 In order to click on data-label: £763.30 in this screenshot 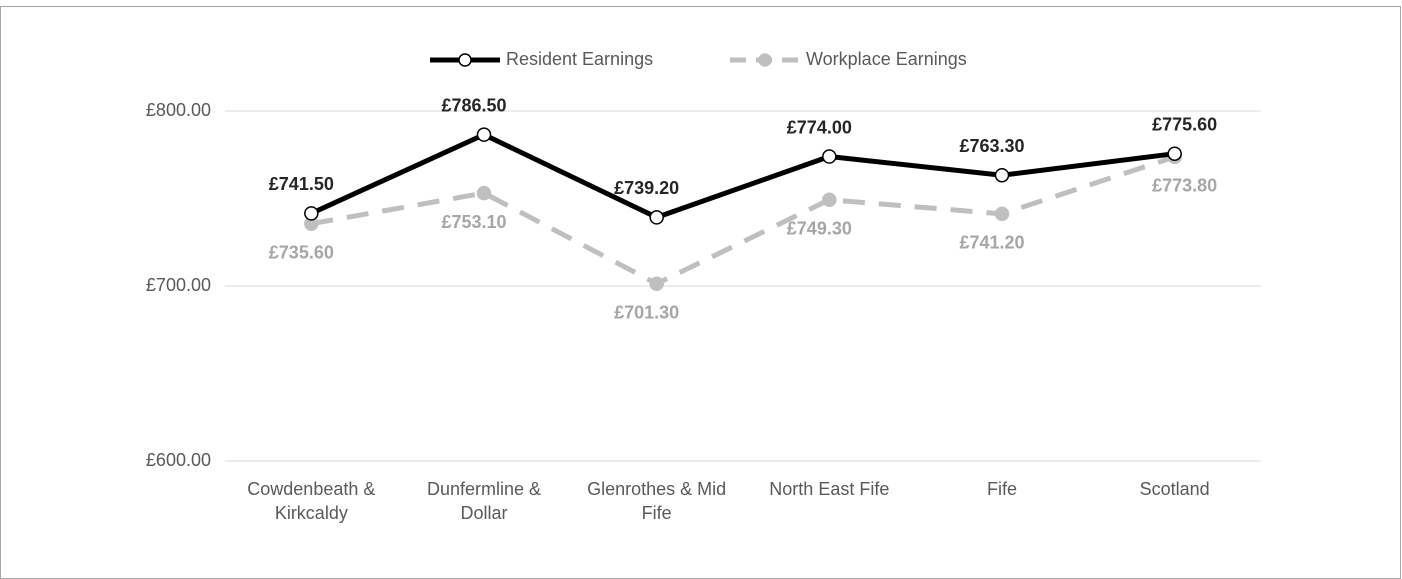, I will do `click(991, 146)`.